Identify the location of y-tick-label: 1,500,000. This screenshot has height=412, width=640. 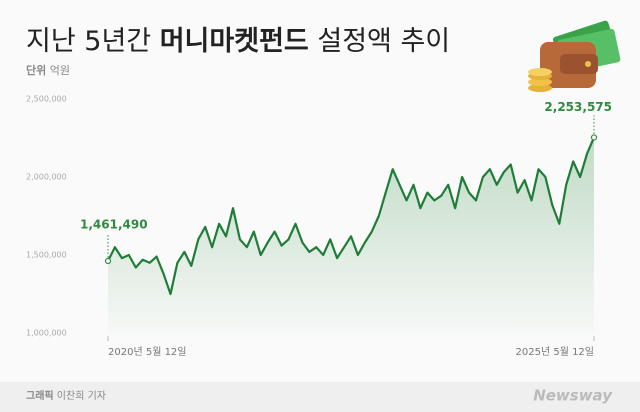
(46, 255).